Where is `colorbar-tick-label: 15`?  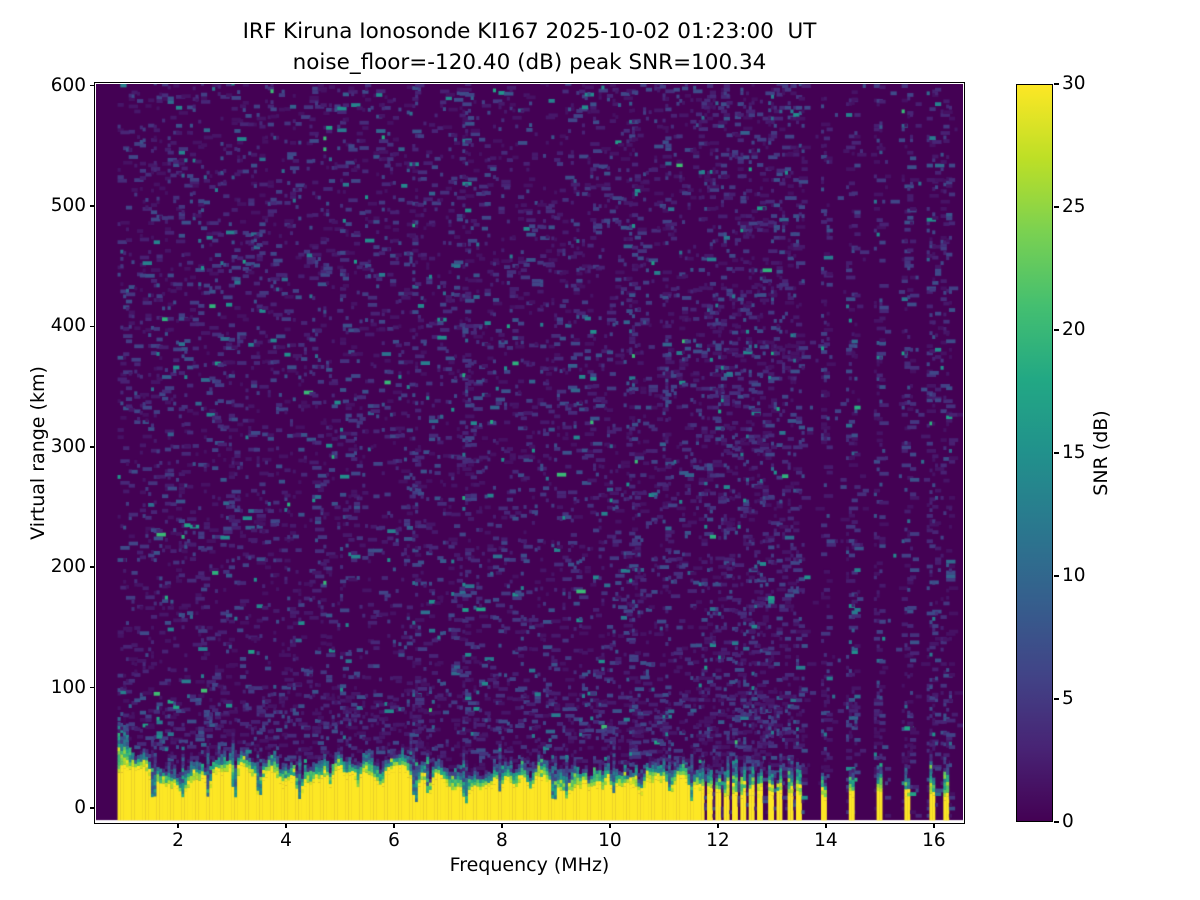
colorbar-tick-label: 15 is located at coordinates (1074, 452).